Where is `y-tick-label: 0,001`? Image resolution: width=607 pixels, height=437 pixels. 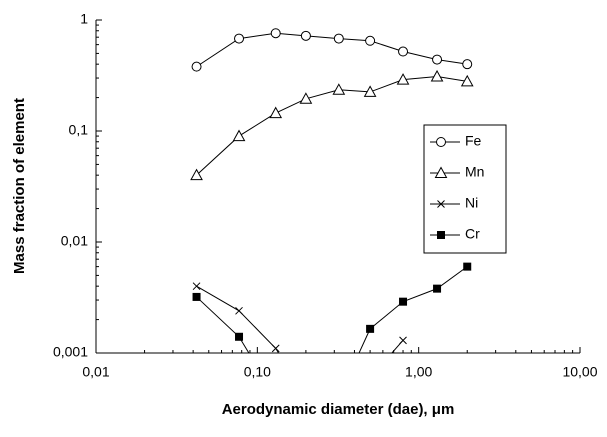 y-tick-label: 0,001 is located at coordinates (70, 352).